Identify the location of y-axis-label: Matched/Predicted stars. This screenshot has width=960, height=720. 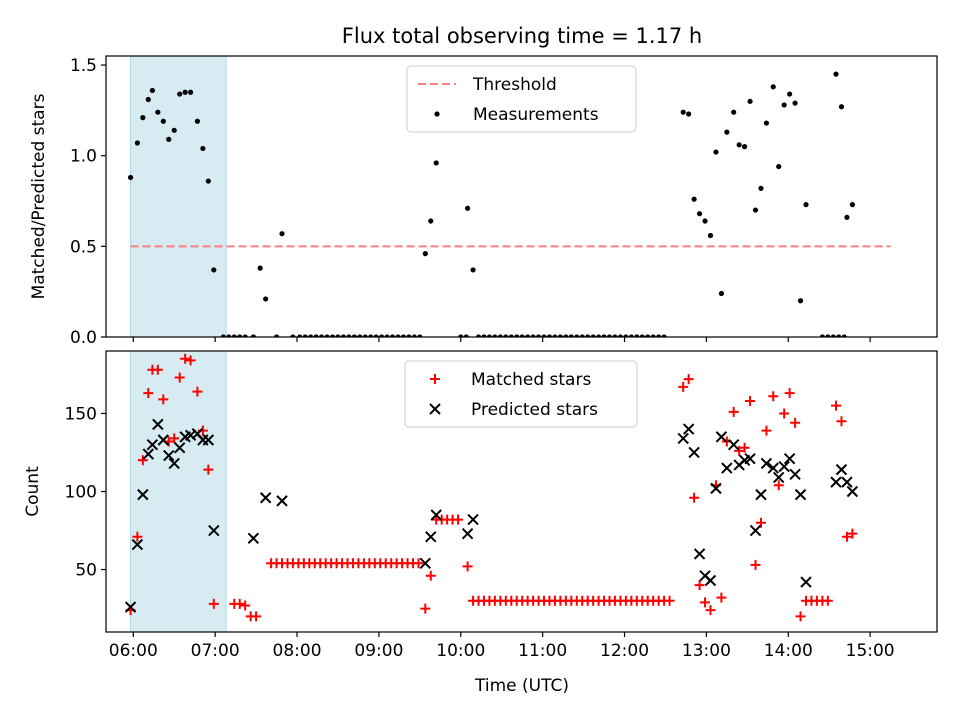
(39, 196).